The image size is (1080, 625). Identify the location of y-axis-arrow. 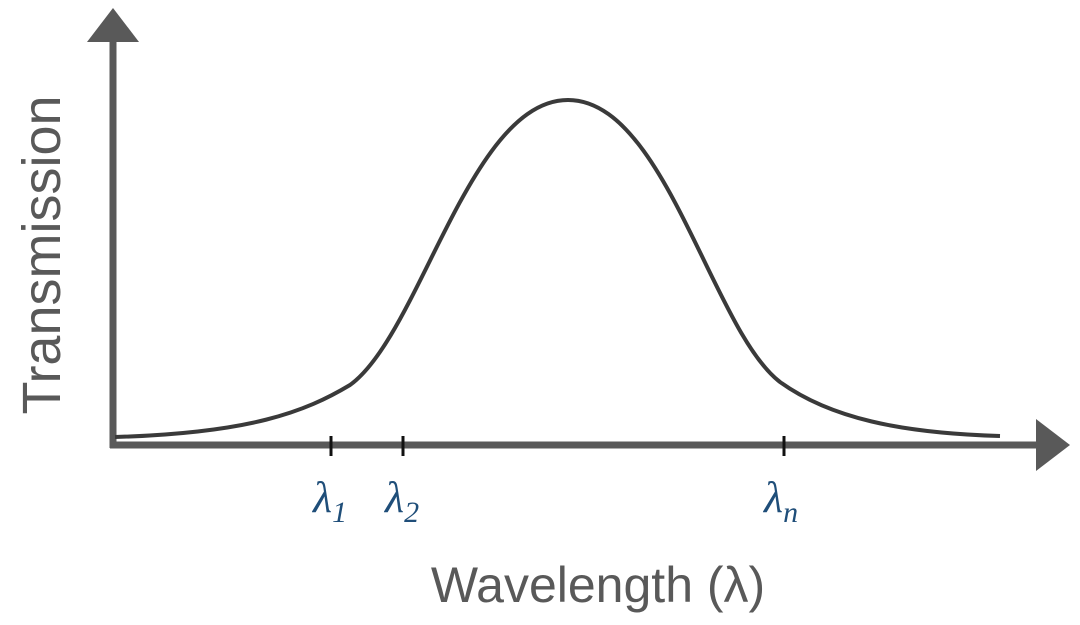
(113, 25).